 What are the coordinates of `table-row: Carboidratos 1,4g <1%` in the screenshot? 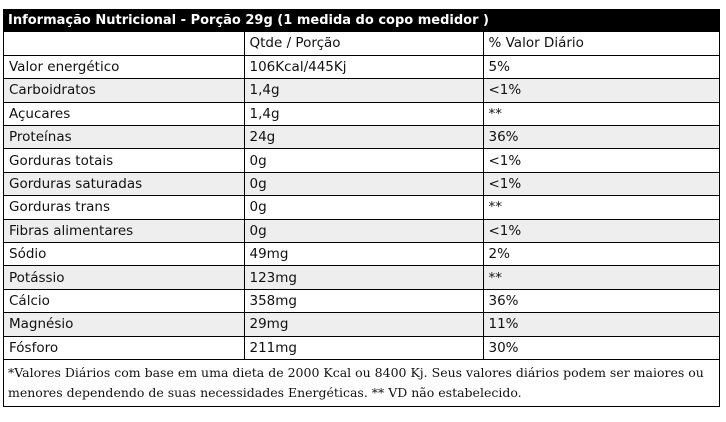 It's located at (361, 90).